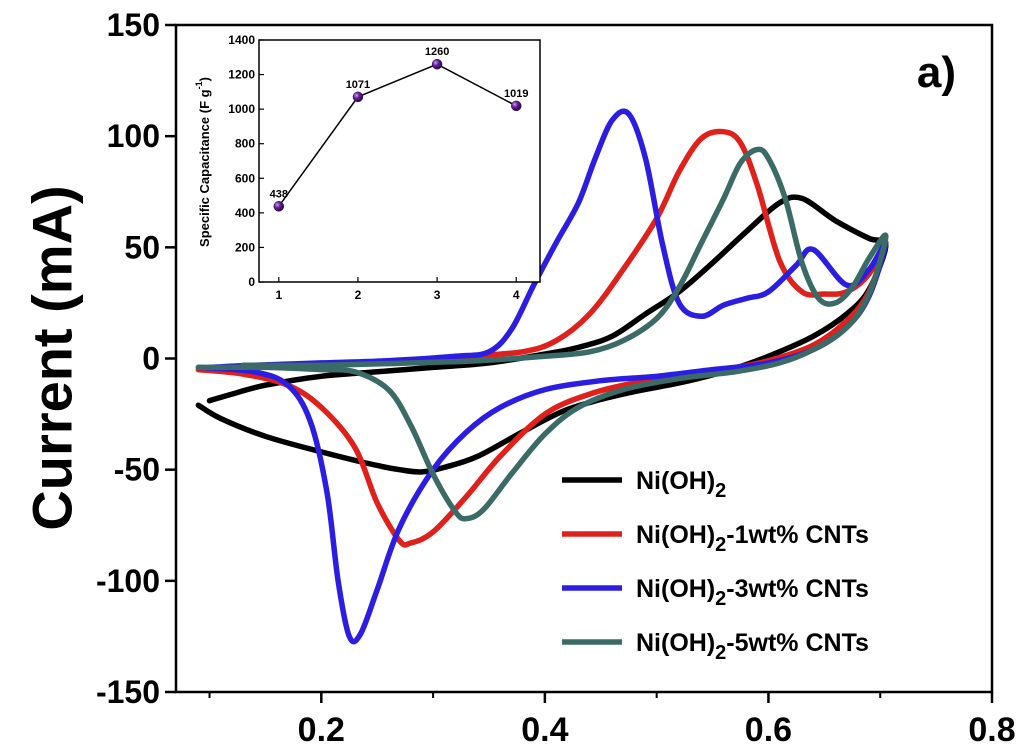  Describe the element at coordinates (797, 589) in the screenshot. I see `legend-label-suffix: -3wt% CNTs` at that location.